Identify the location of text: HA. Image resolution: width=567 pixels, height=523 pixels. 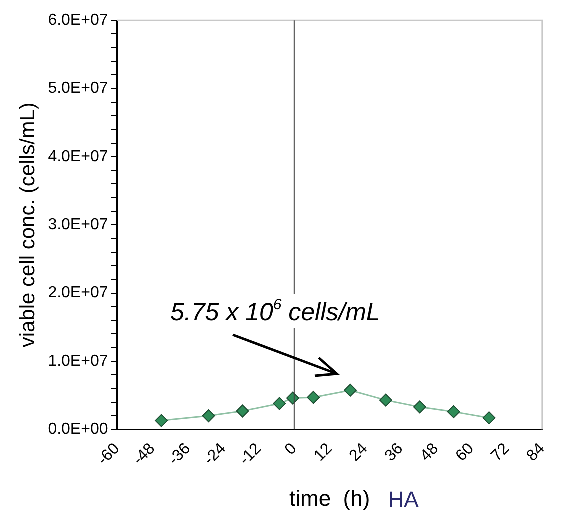
(404, 499).